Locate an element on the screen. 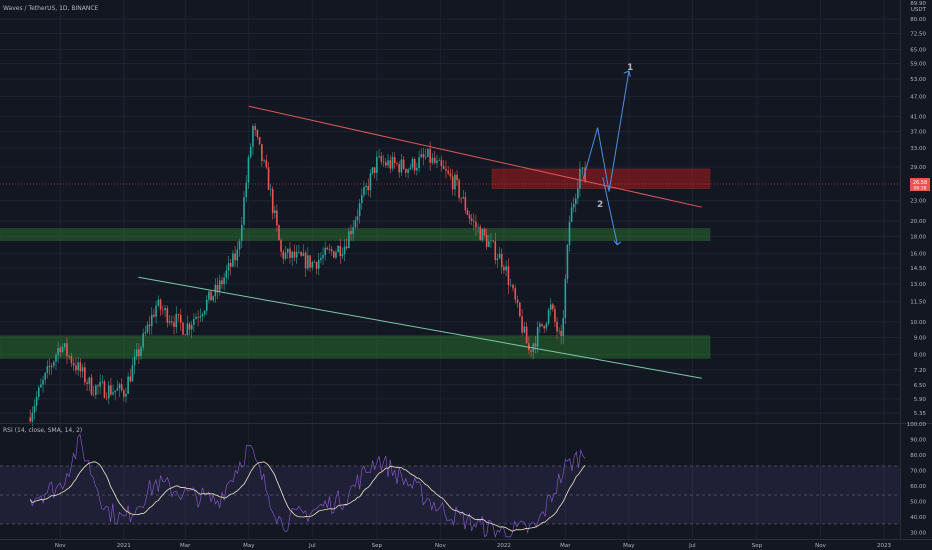 This screenshot has height=550, width=932. price-axis-tick-label: 59.00 is located at coordinates (918, 65).